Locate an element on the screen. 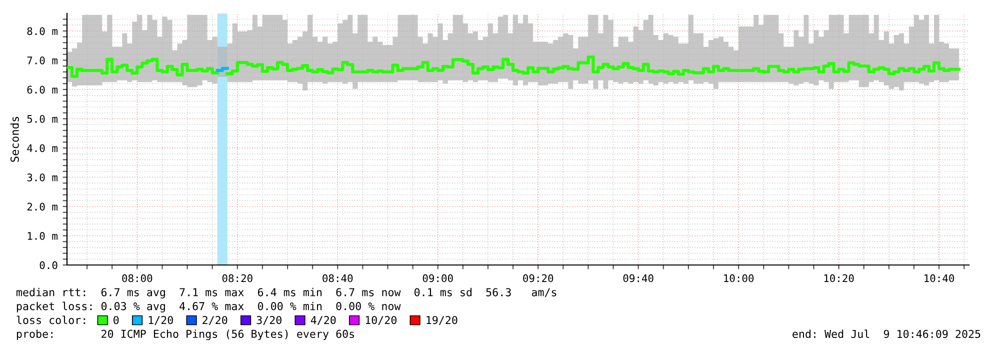 The image size is (997, 347). y-tick-label: 0.0 is located at coordinates (49, 265).